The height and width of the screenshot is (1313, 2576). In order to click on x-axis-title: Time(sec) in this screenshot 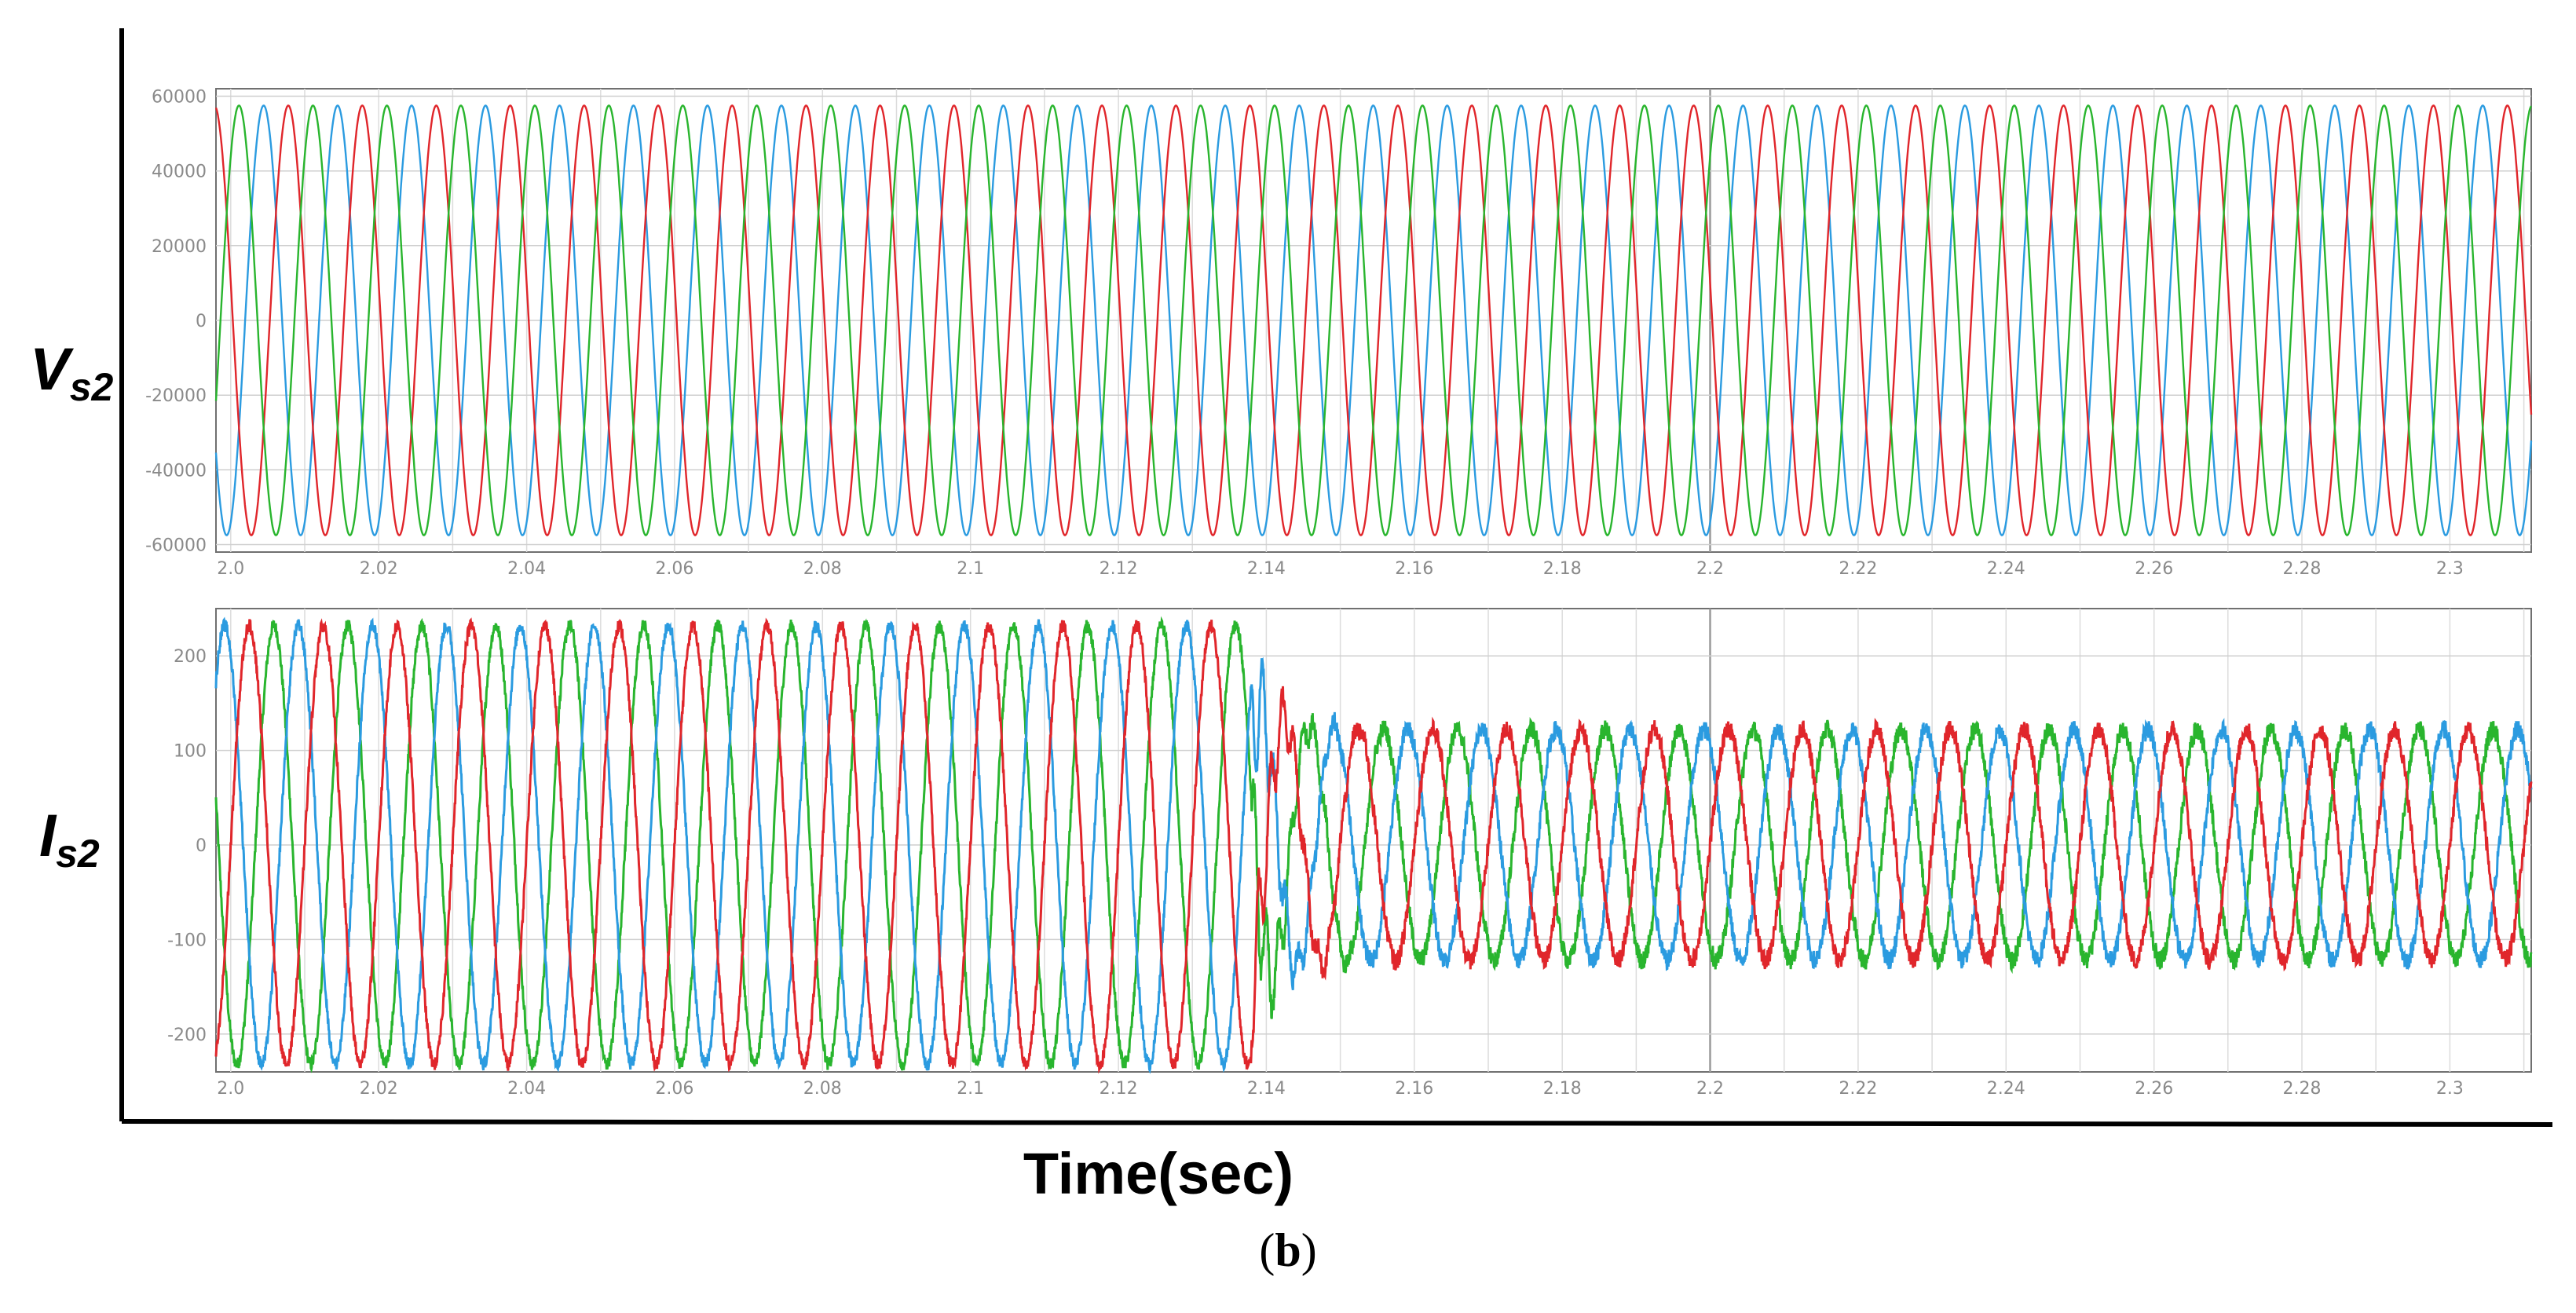, I will do `click(1158, 1173)`.